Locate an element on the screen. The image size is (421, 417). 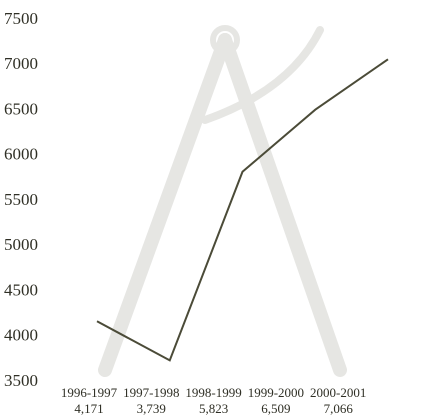
x-tick-label: 1996-1997 is located at coordinates (89, 392).